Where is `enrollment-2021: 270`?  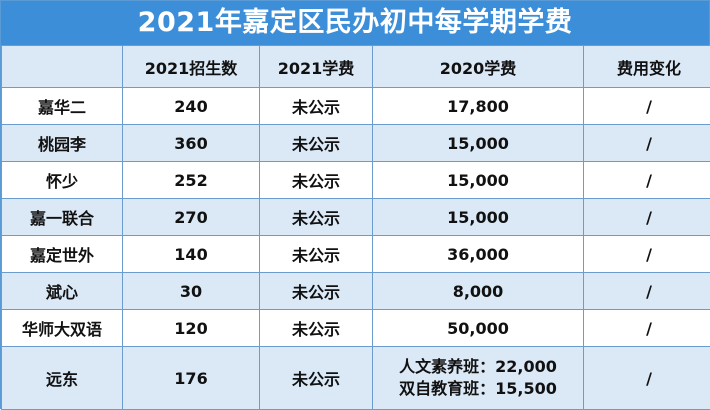 enrollment-2021: 270 is located at coordinates (191, 217).